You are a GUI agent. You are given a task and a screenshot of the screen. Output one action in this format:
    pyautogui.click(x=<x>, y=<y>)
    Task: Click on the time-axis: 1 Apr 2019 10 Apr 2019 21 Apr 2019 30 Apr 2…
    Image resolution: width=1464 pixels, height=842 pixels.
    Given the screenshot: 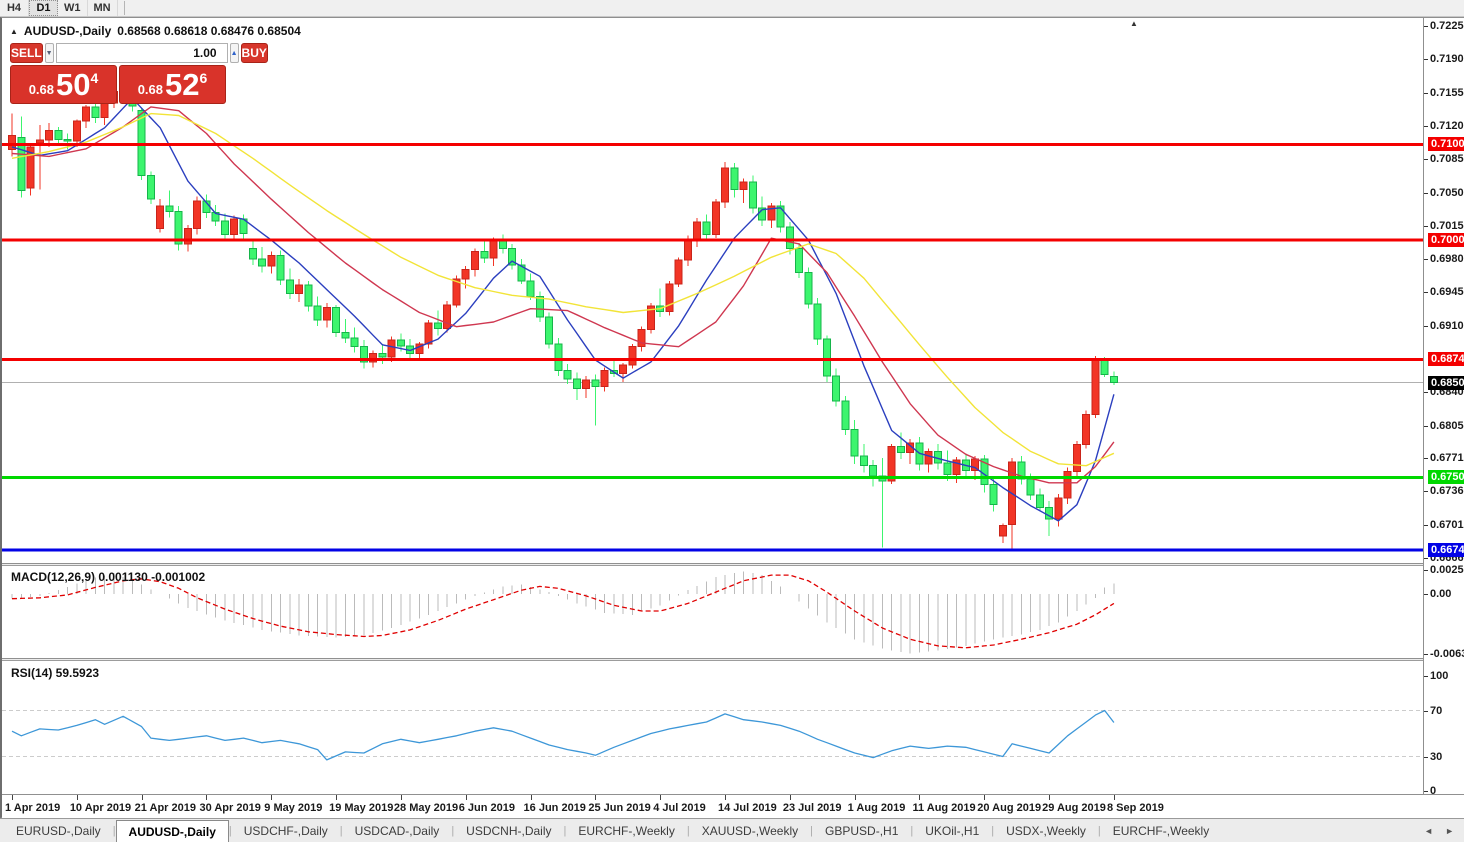 What is the action you would take?
    pyautogui.click(x=733, y=806)
    